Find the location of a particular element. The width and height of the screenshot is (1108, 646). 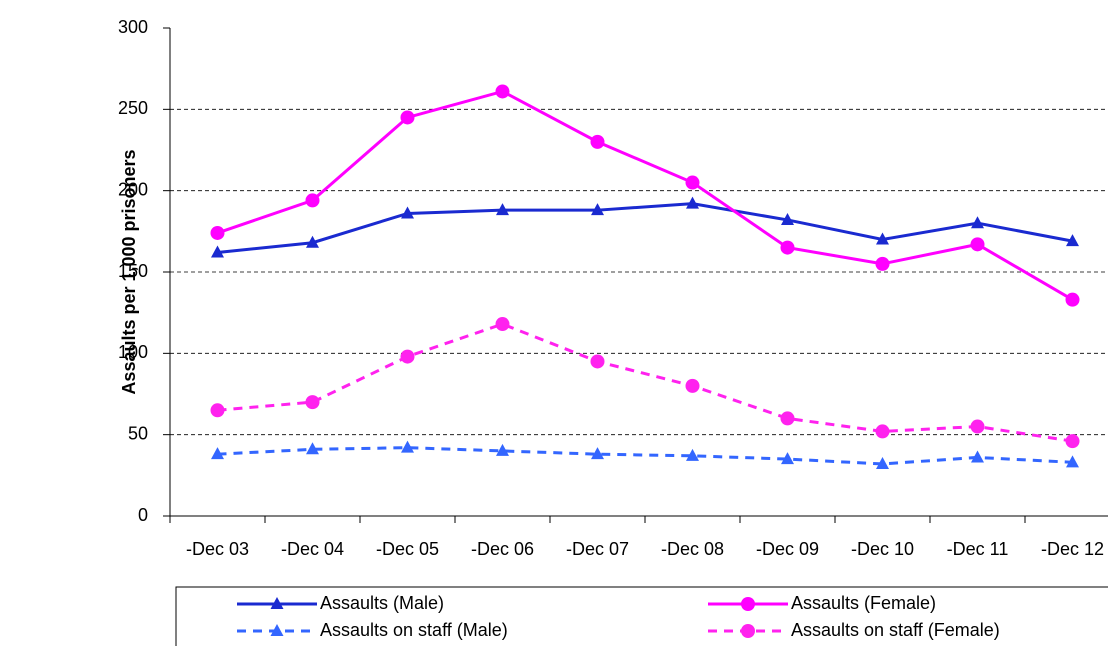

x-tick-label: -Dec 05 is located at coordinates (407, 549).